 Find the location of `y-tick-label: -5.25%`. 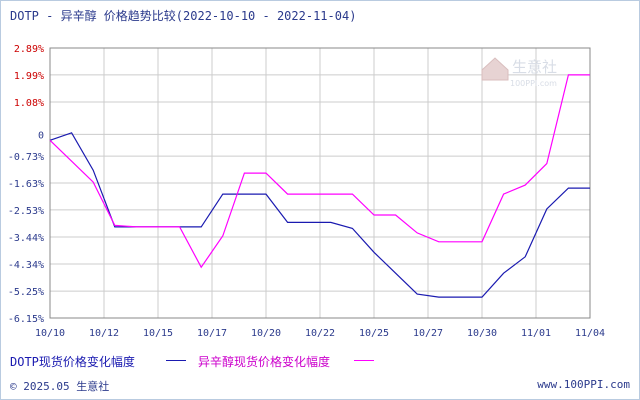

y-tick-label: -5.25% is located at coordinates (26, 292).